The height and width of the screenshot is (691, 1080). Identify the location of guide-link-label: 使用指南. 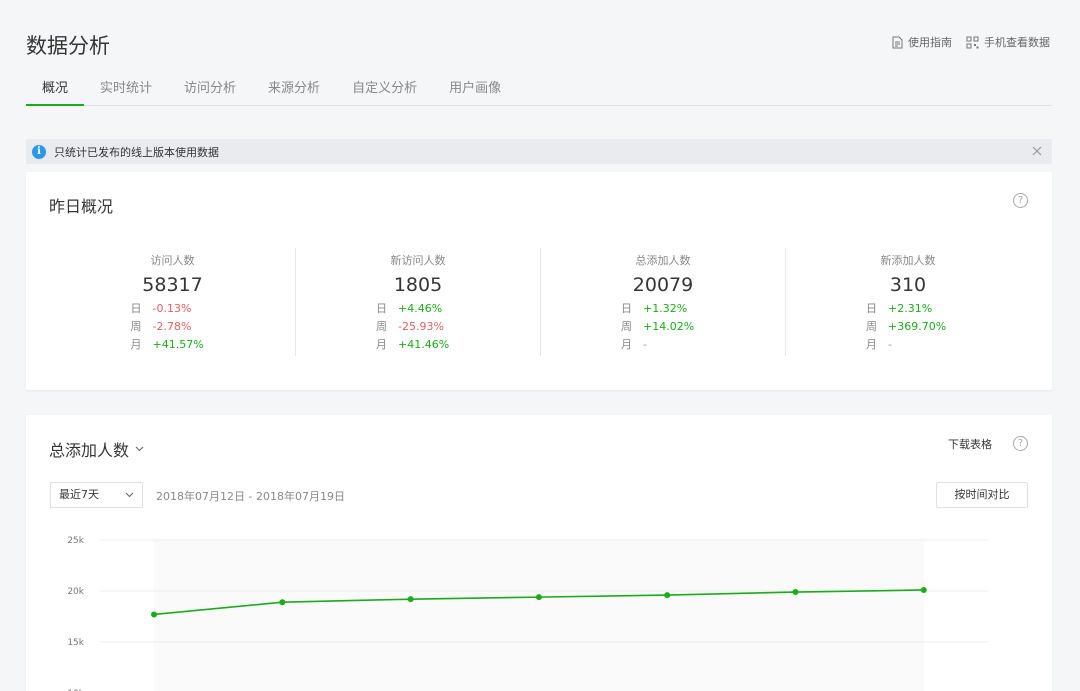
(930, 42).